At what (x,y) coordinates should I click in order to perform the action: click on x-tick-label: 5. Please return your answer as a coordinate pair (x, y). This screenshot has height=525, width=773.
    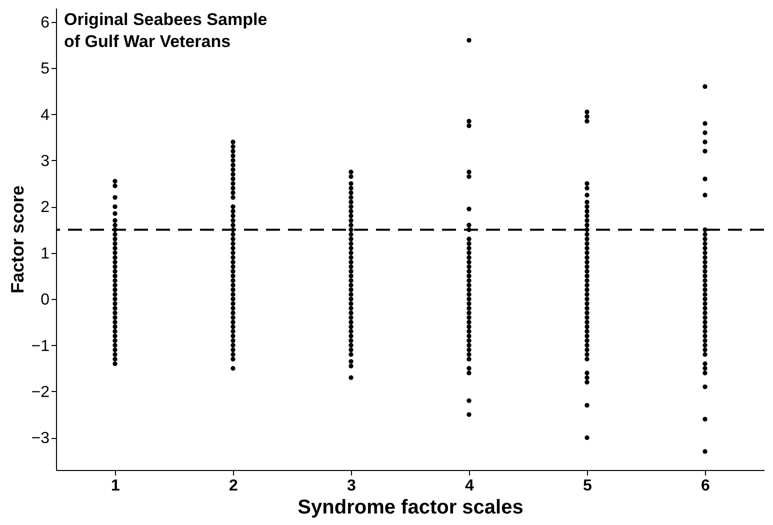
    Looking at the image, I should click on (587, 486).